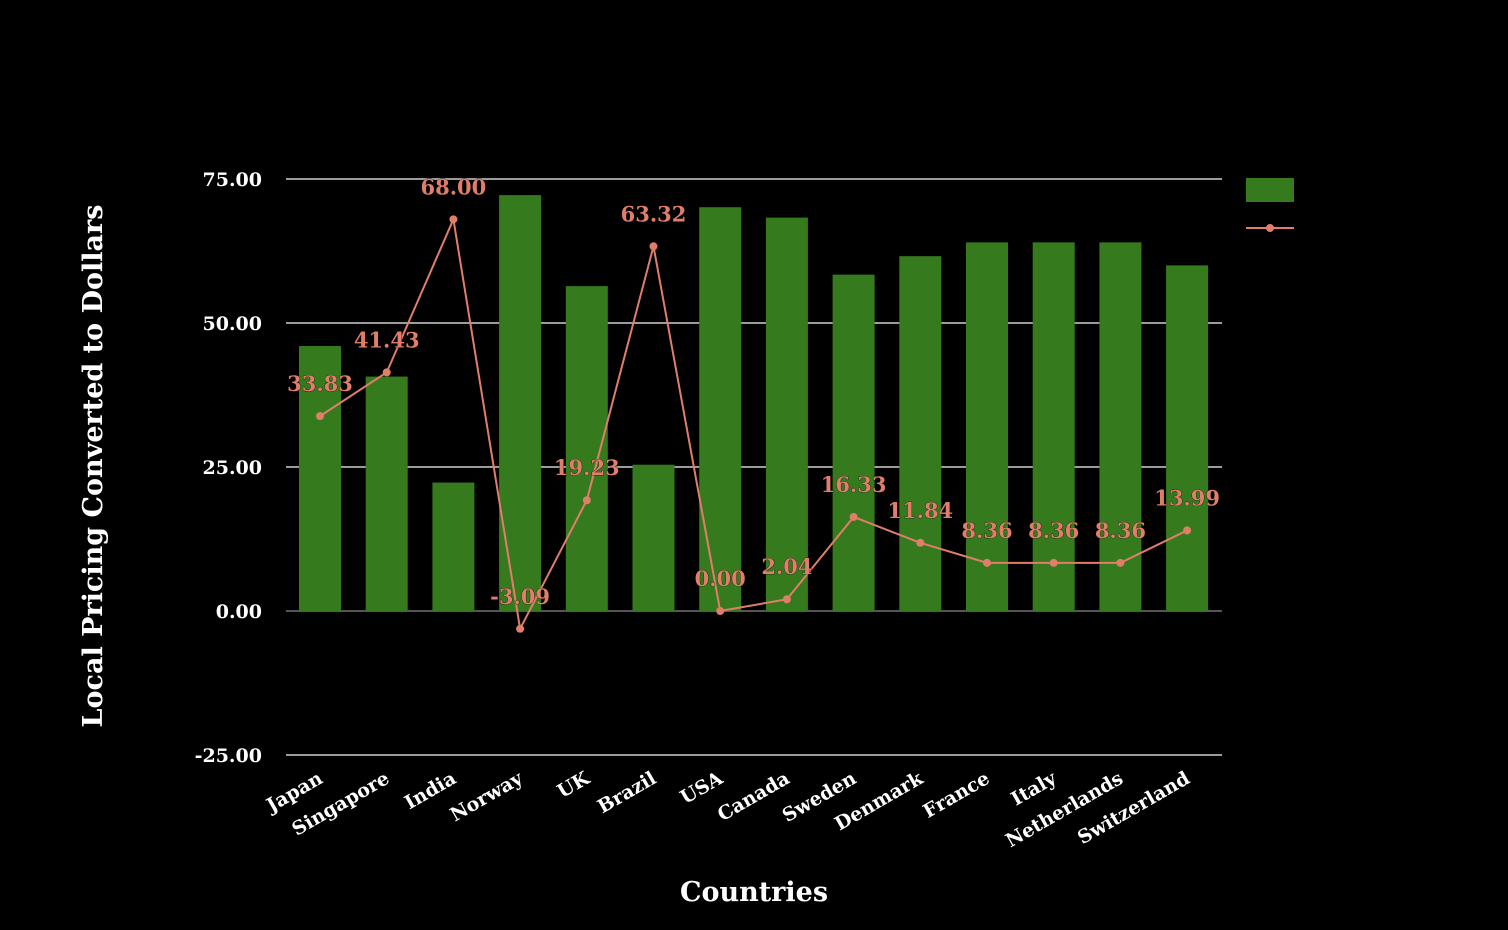 The width and height of the screenshot is (1508, 930). Describe the element at coordinates (239, 612) in the screenshot. I see `y-tick-label: 0.00` at that location.